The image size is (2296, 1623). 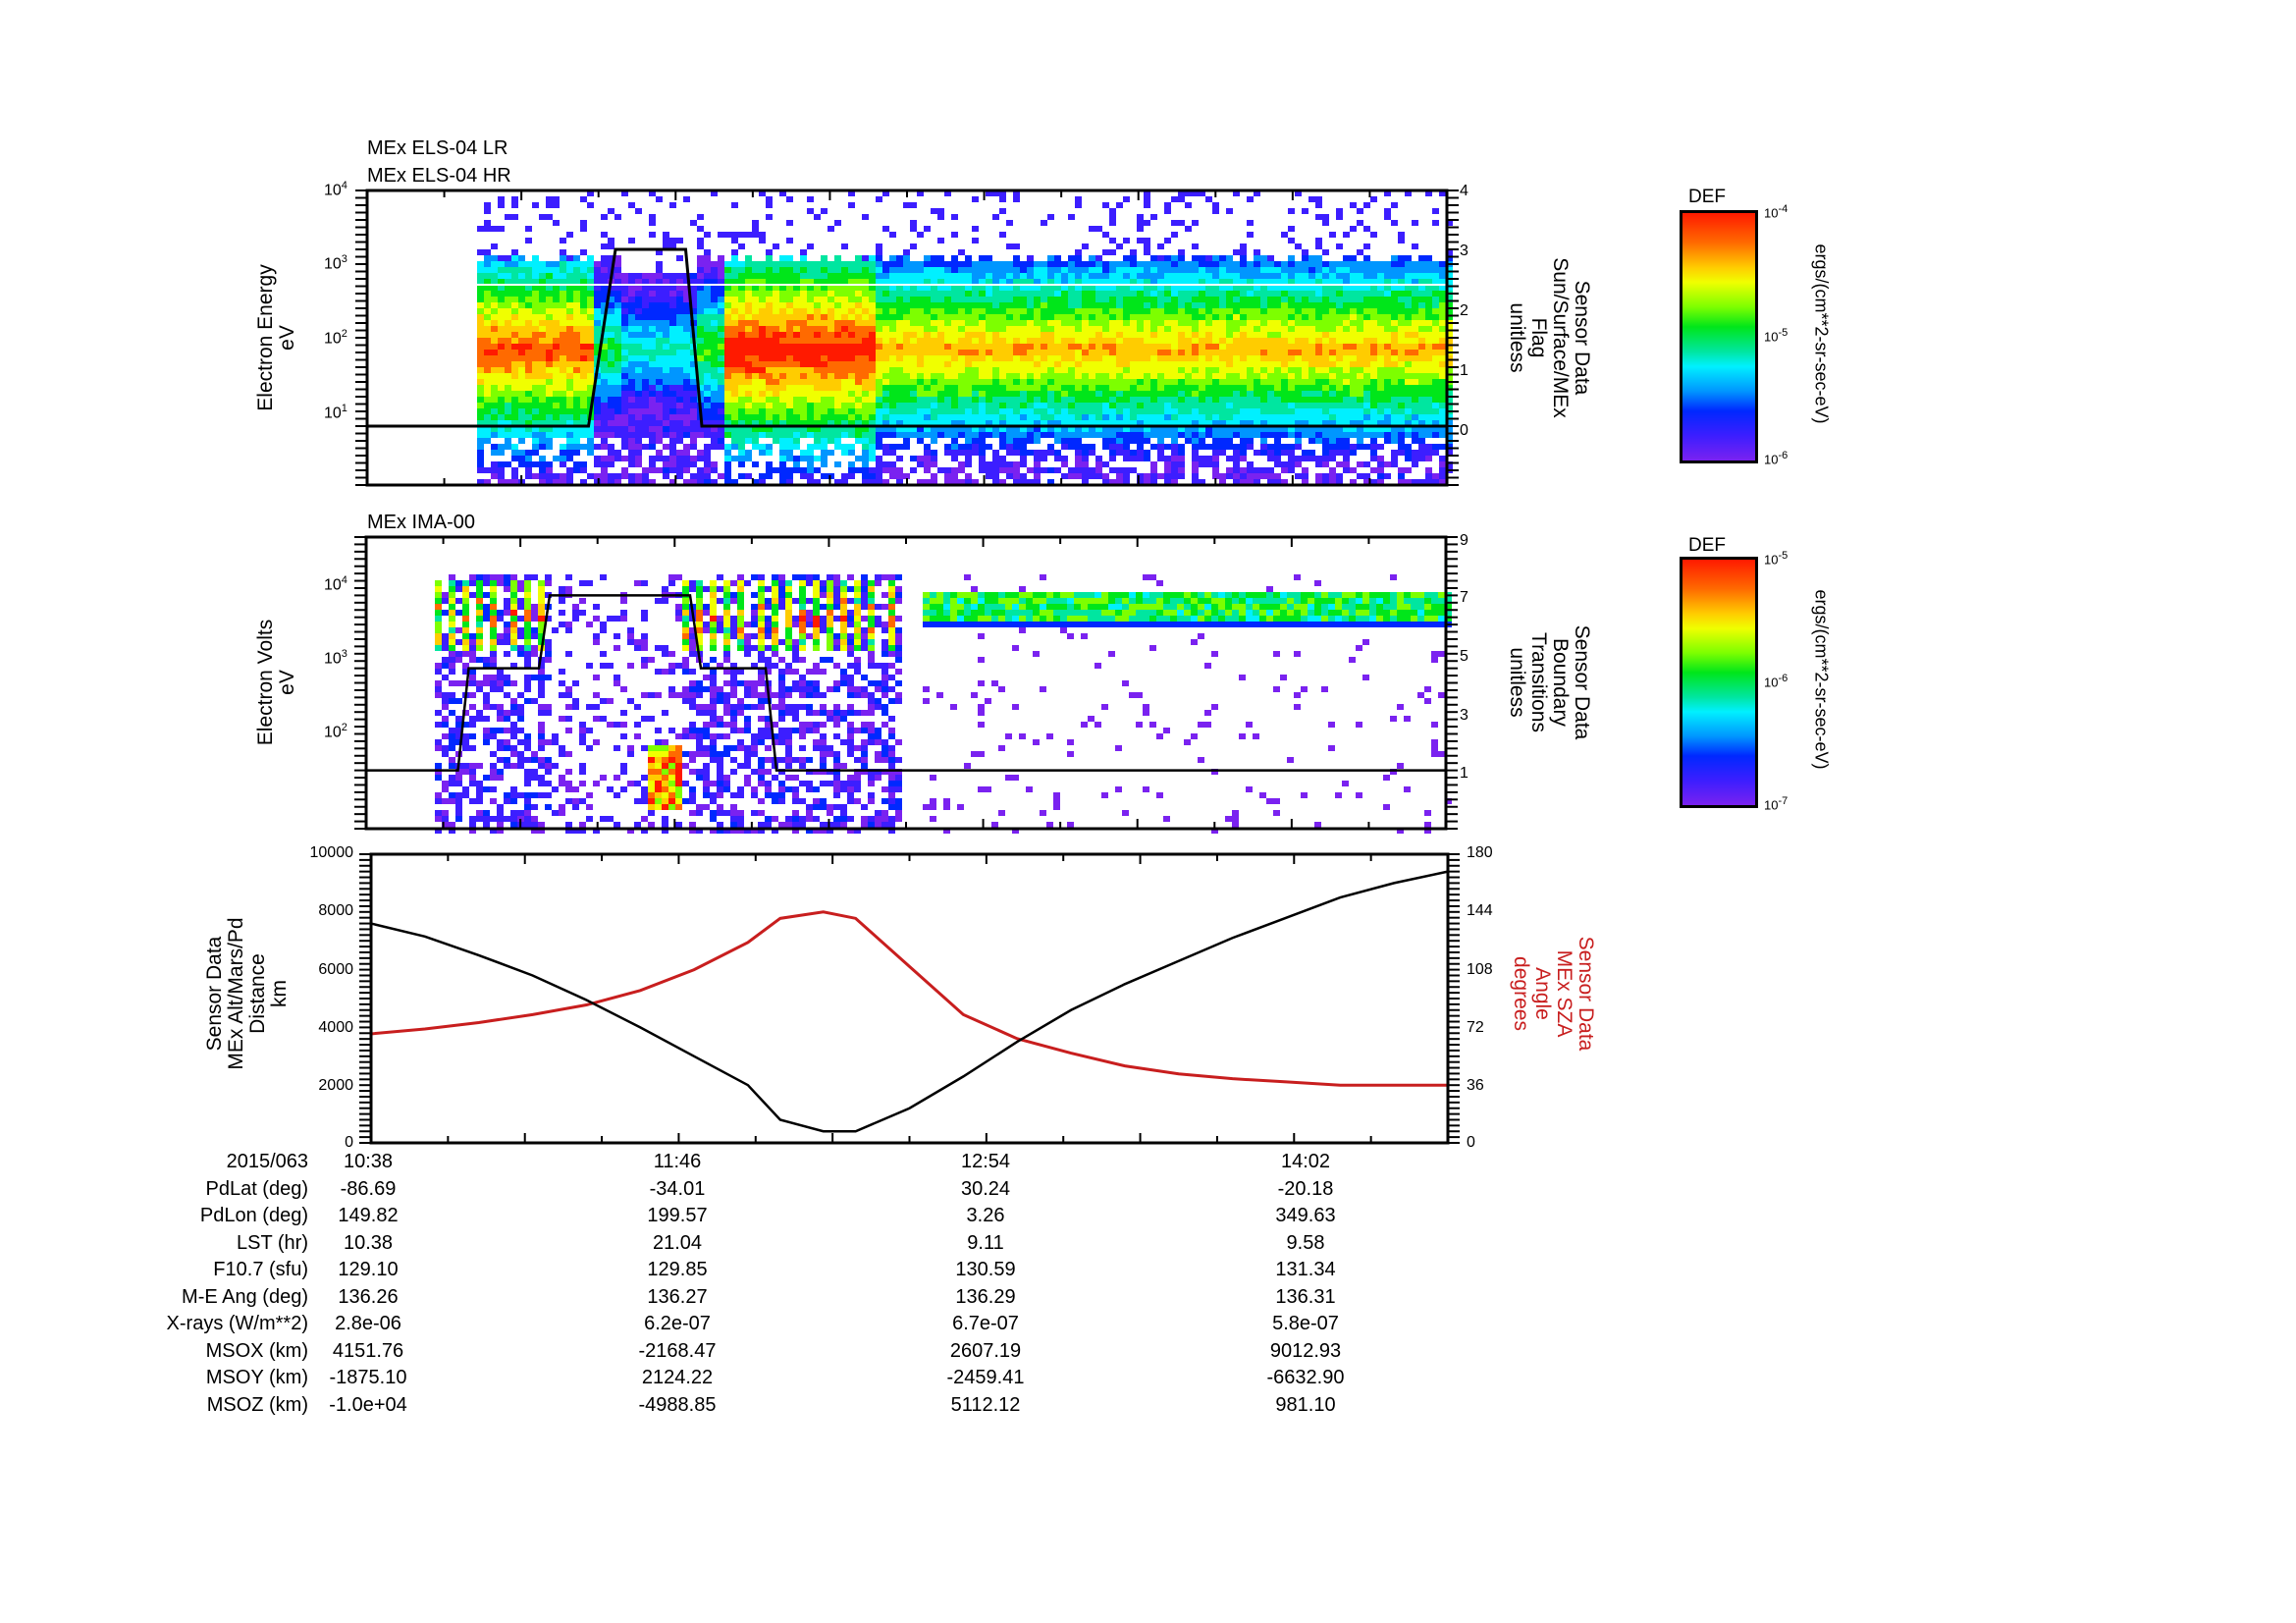 I want to click on ephemeris-value: 9.11, so click(x=986, y=1242).